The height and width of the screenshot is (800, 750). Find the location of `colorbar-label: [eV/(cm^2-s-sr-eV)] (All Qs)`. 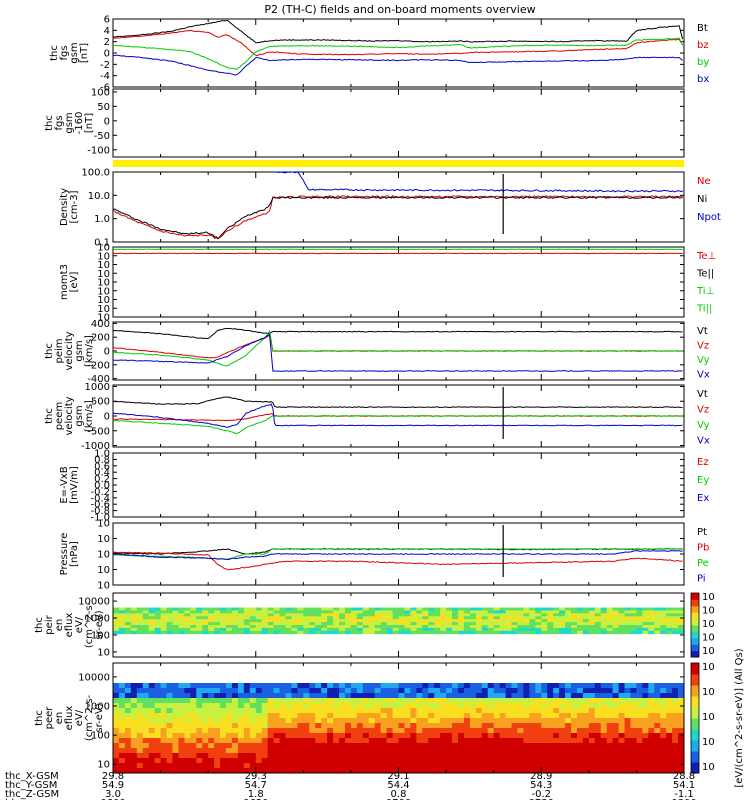

colorbar-label: [eV/(cm^2-s-sr-eV)] (All Qs) is located at coordinates (739, 717).